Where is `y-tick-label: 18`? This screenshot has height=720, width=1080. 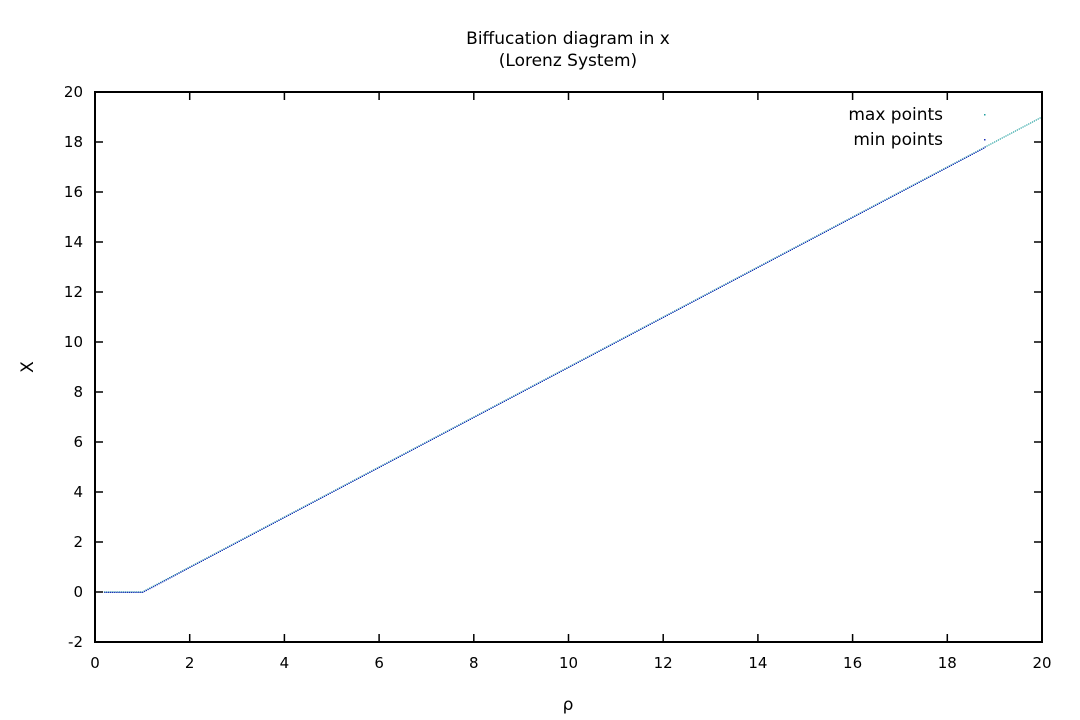 y-tick-label: 18 is located at coordinates (73, 142).